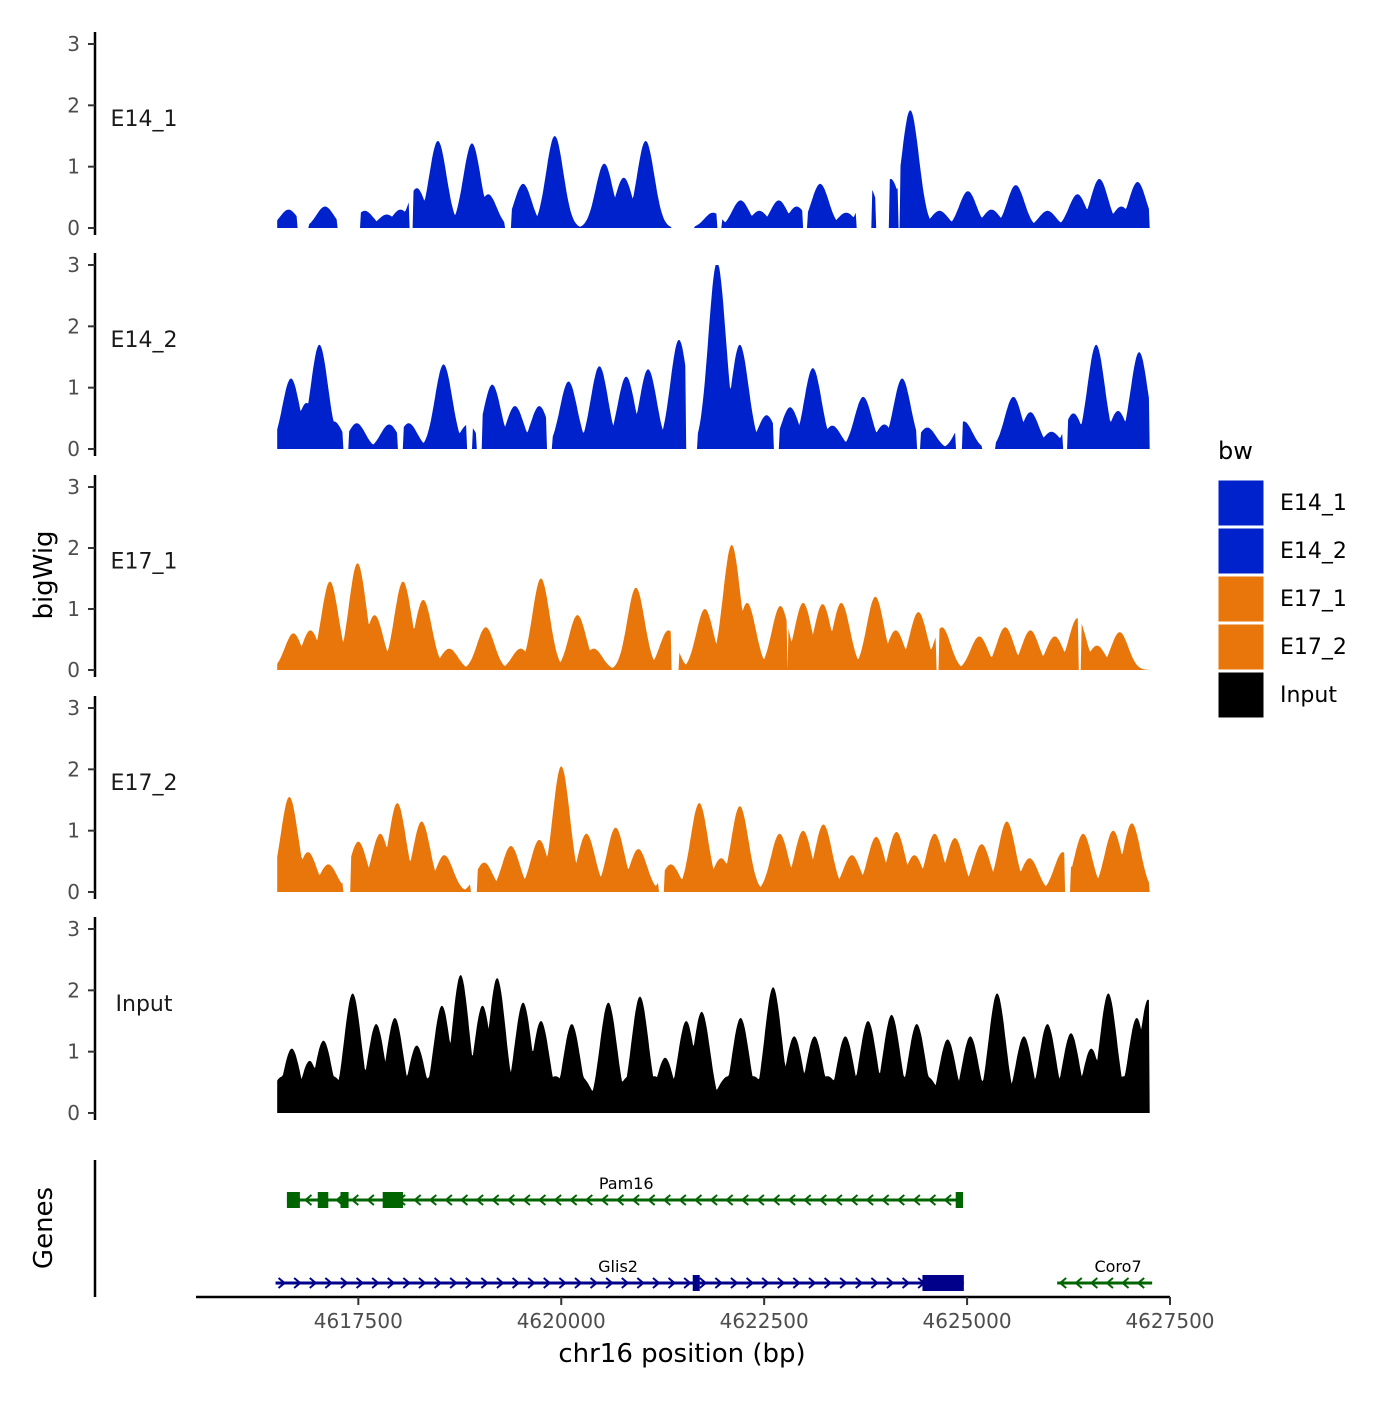 This screenshot has width=1400, height=1404. I want to click on legend-label: E17_2, so click(1313, 647).